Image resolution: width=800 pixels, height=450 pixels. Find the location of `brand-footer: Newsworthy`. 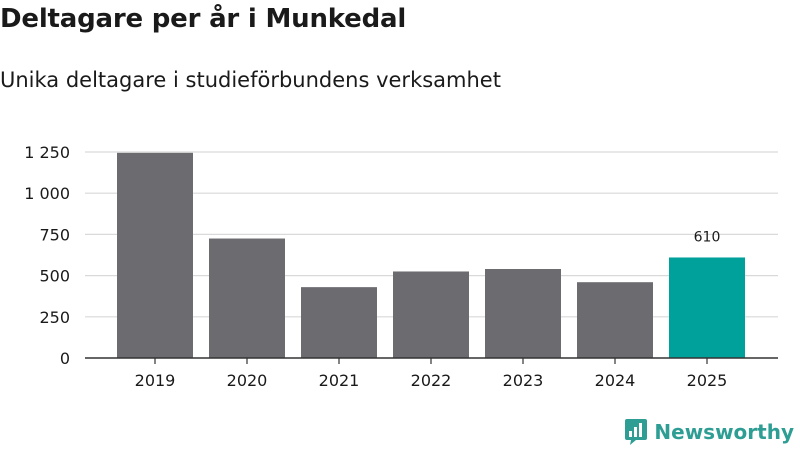

brand-footer: Newsworthy is located at coordinates (709, 432).